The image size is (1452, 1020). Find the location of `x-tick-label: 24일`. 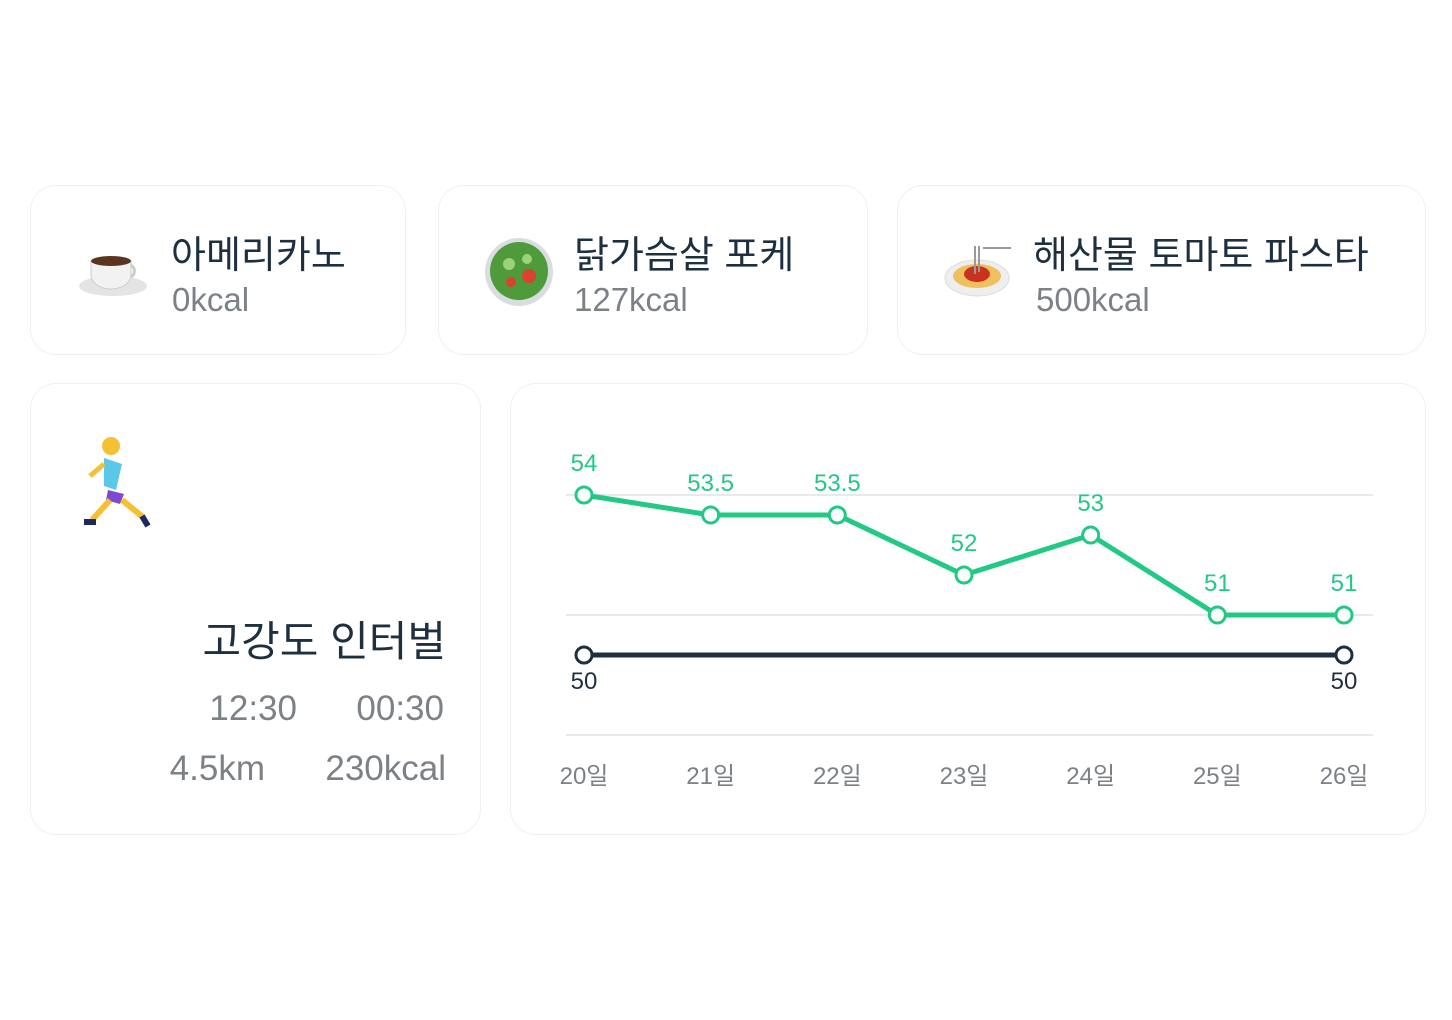

x-tick-label: 24일 is located at coordinates (1090, 776).